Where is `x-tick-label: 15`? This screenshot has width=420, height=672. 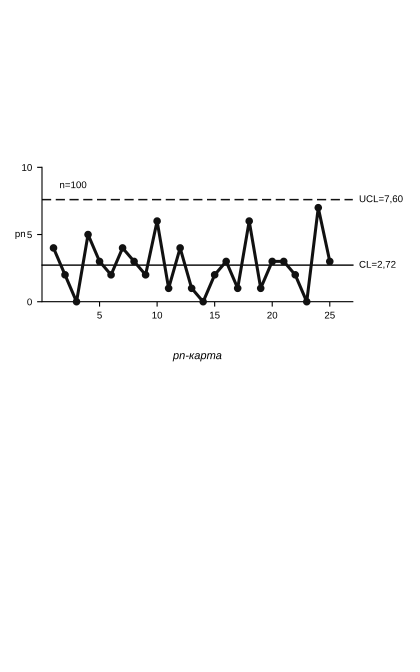
x-tick-label: 15 is located at coordinates (215, 315).